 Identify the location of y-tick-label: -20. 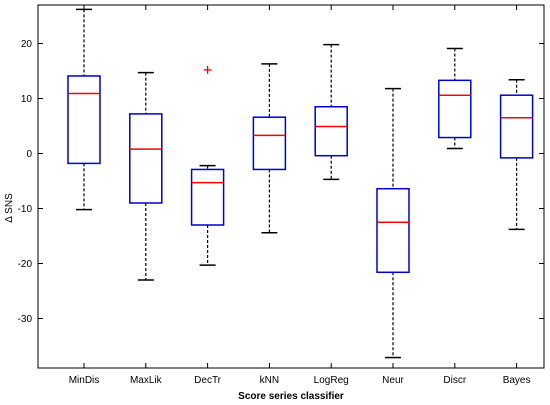
(25, 264).